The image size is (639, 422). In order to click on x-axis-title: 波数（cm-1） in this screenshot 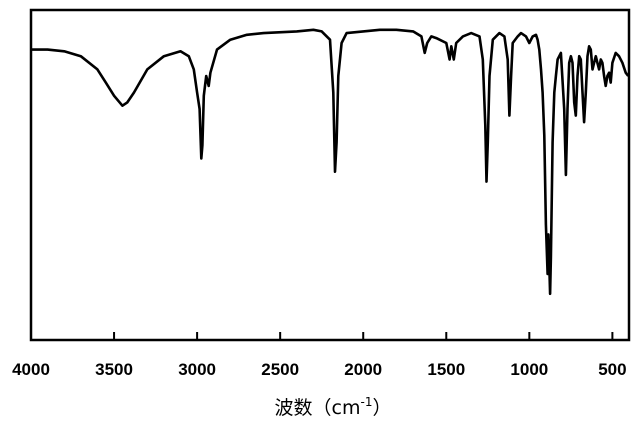, I will do `click(333, 407)`.